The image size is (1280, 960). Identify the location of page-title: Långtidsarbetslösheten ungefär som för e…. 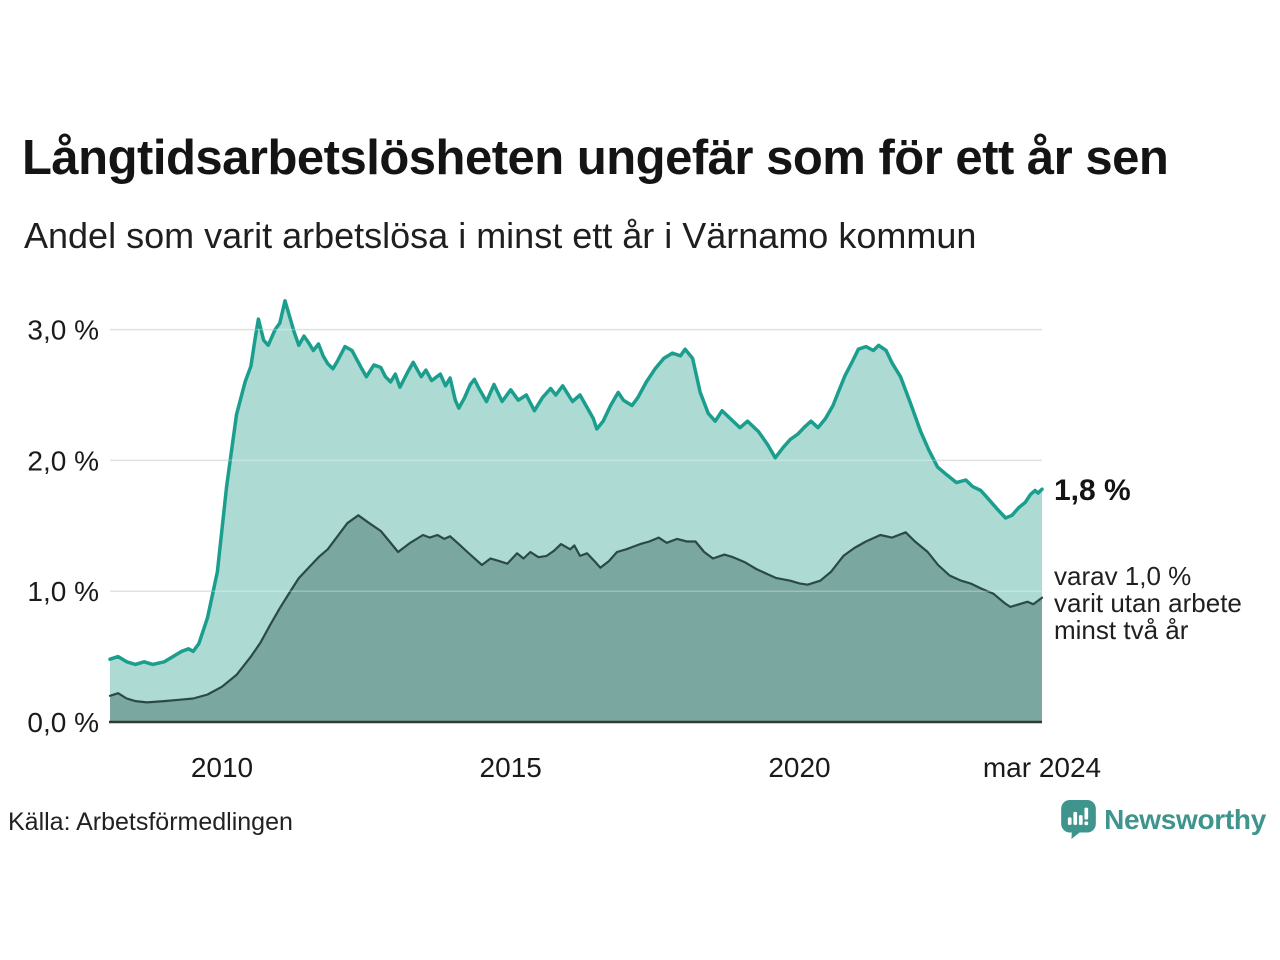
(595, 158).